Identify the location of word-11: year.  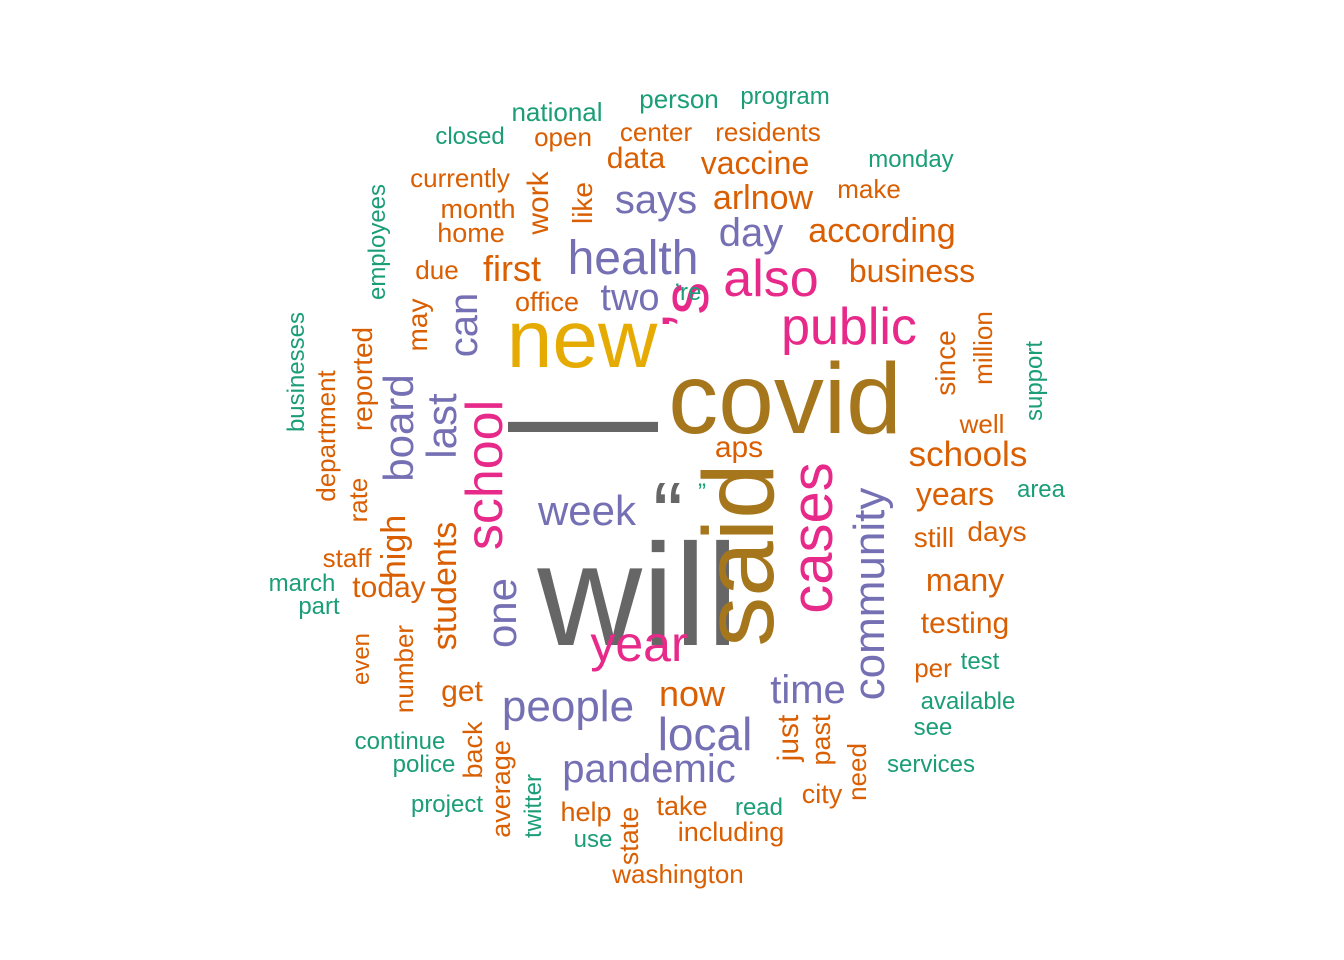
(638, 644).